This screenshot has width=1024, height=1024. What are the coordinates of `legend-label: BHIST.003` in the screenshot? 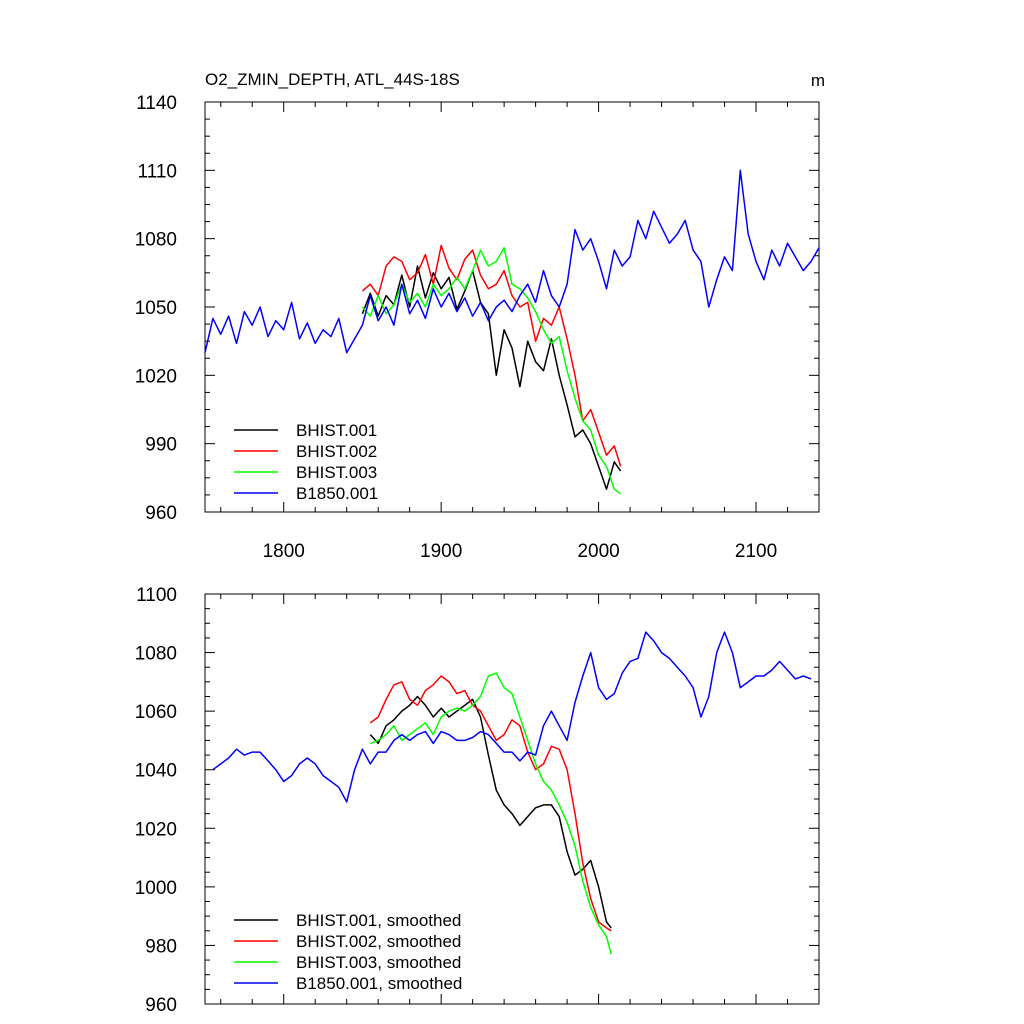 It's located at (336, 472).